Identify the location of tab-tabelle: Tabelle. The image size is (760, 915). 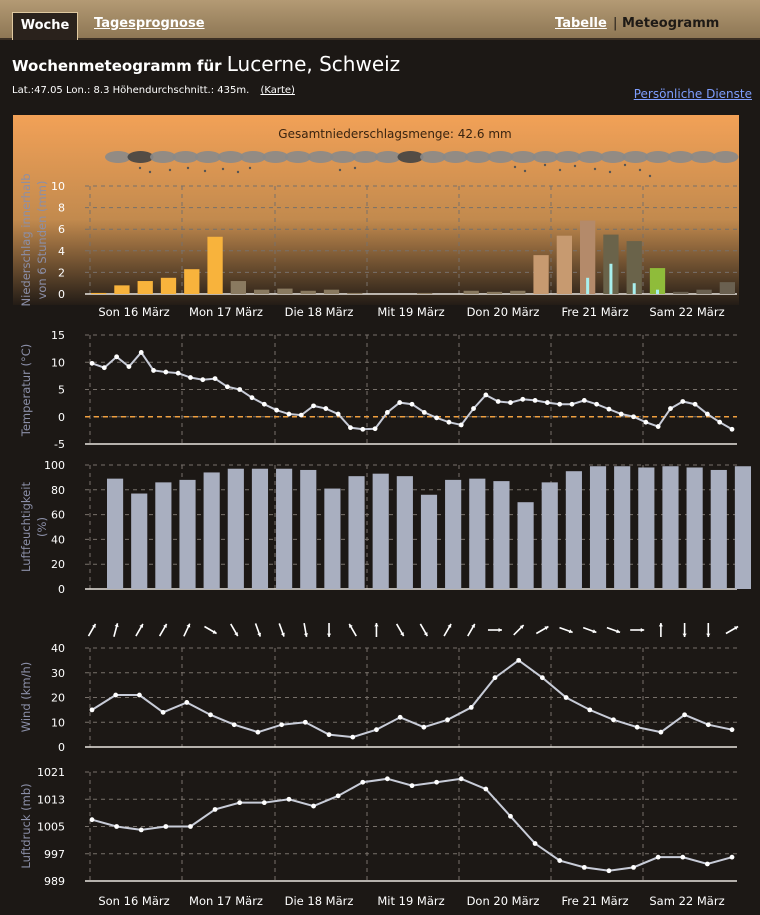
(581, 23).